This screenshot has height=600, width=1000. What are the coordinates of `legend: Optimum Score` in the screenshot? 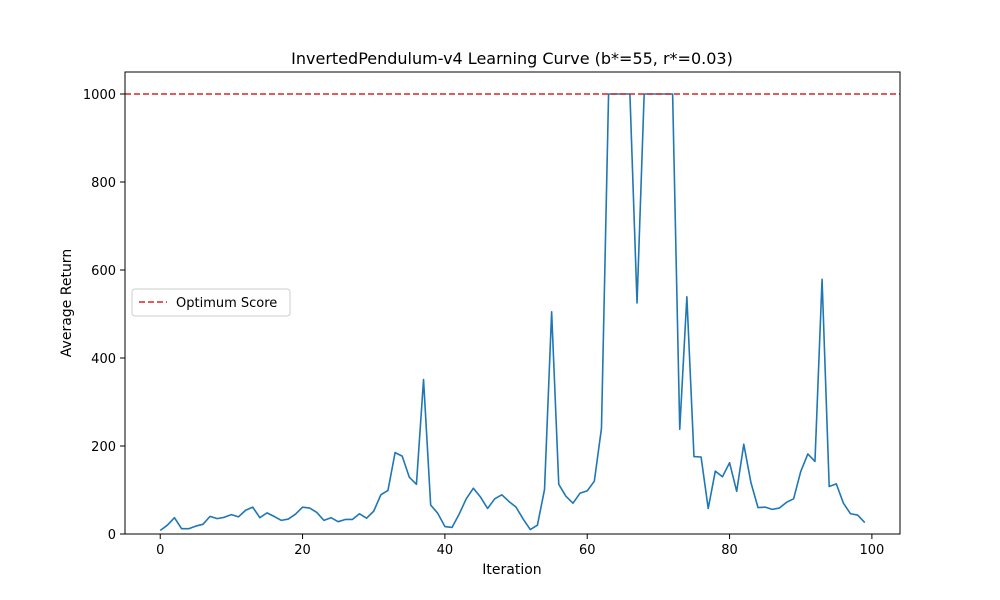 It's located at (211, 302).